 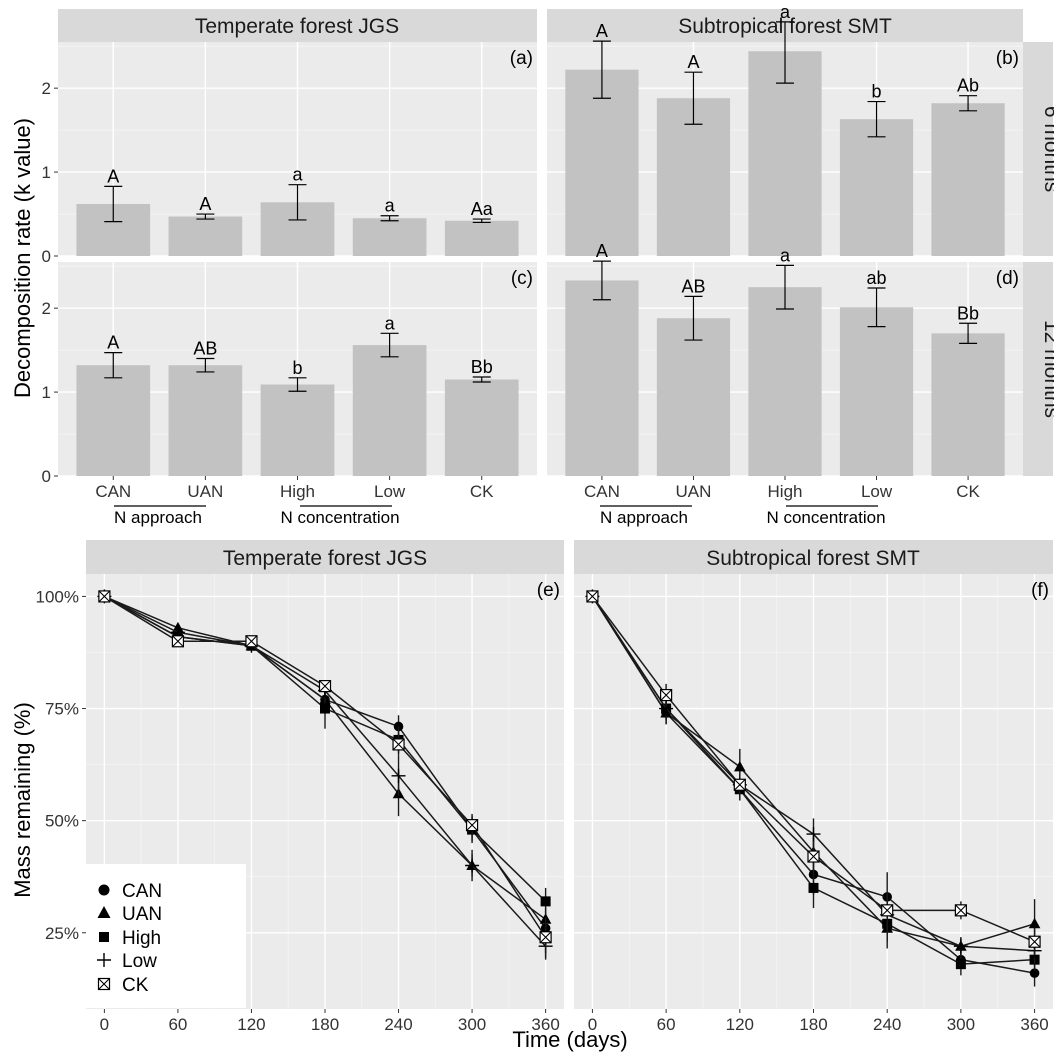 What do you see at coordinates (1038, 369) in the screenshot?
I see `top-row-strip-lower: 12 months` at bounding box center [1038, 369].